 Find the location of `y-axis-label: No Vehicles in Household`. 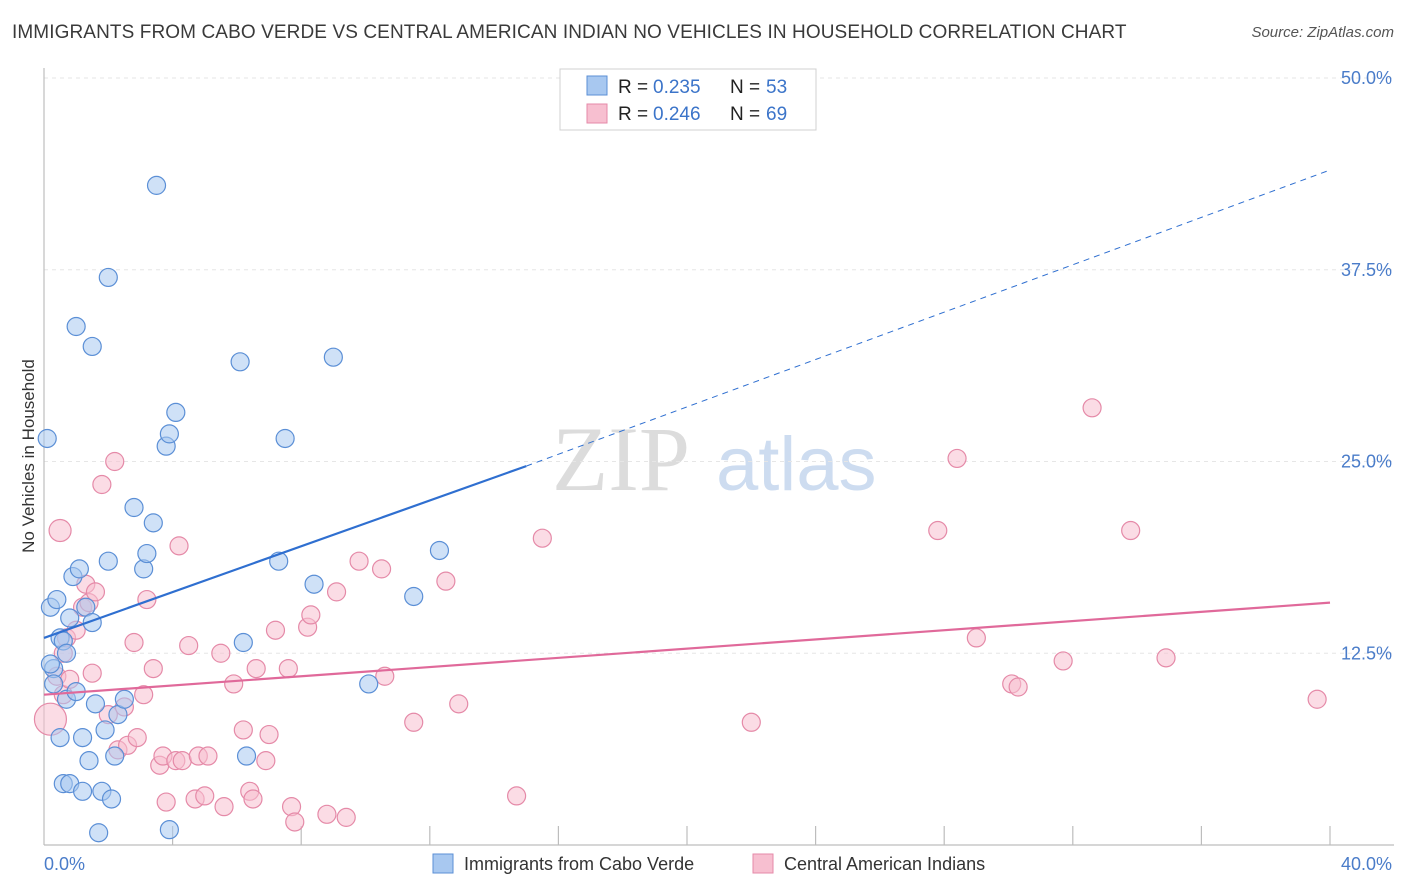

y-axis-label: No Vehicles in Household is located at coordinates (28, 456).